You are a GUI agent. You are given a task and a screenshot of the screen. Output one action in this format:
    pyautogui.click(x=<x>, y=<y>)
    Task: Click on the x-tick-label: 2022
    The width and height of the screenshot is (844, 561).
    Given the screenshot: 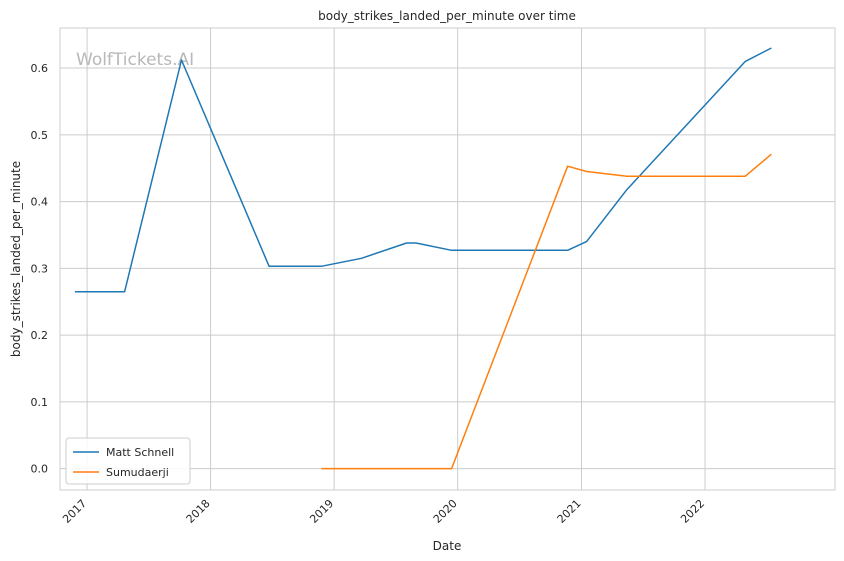 What is the action you would take?
    pyautogui.click(x=692, y=511)
    